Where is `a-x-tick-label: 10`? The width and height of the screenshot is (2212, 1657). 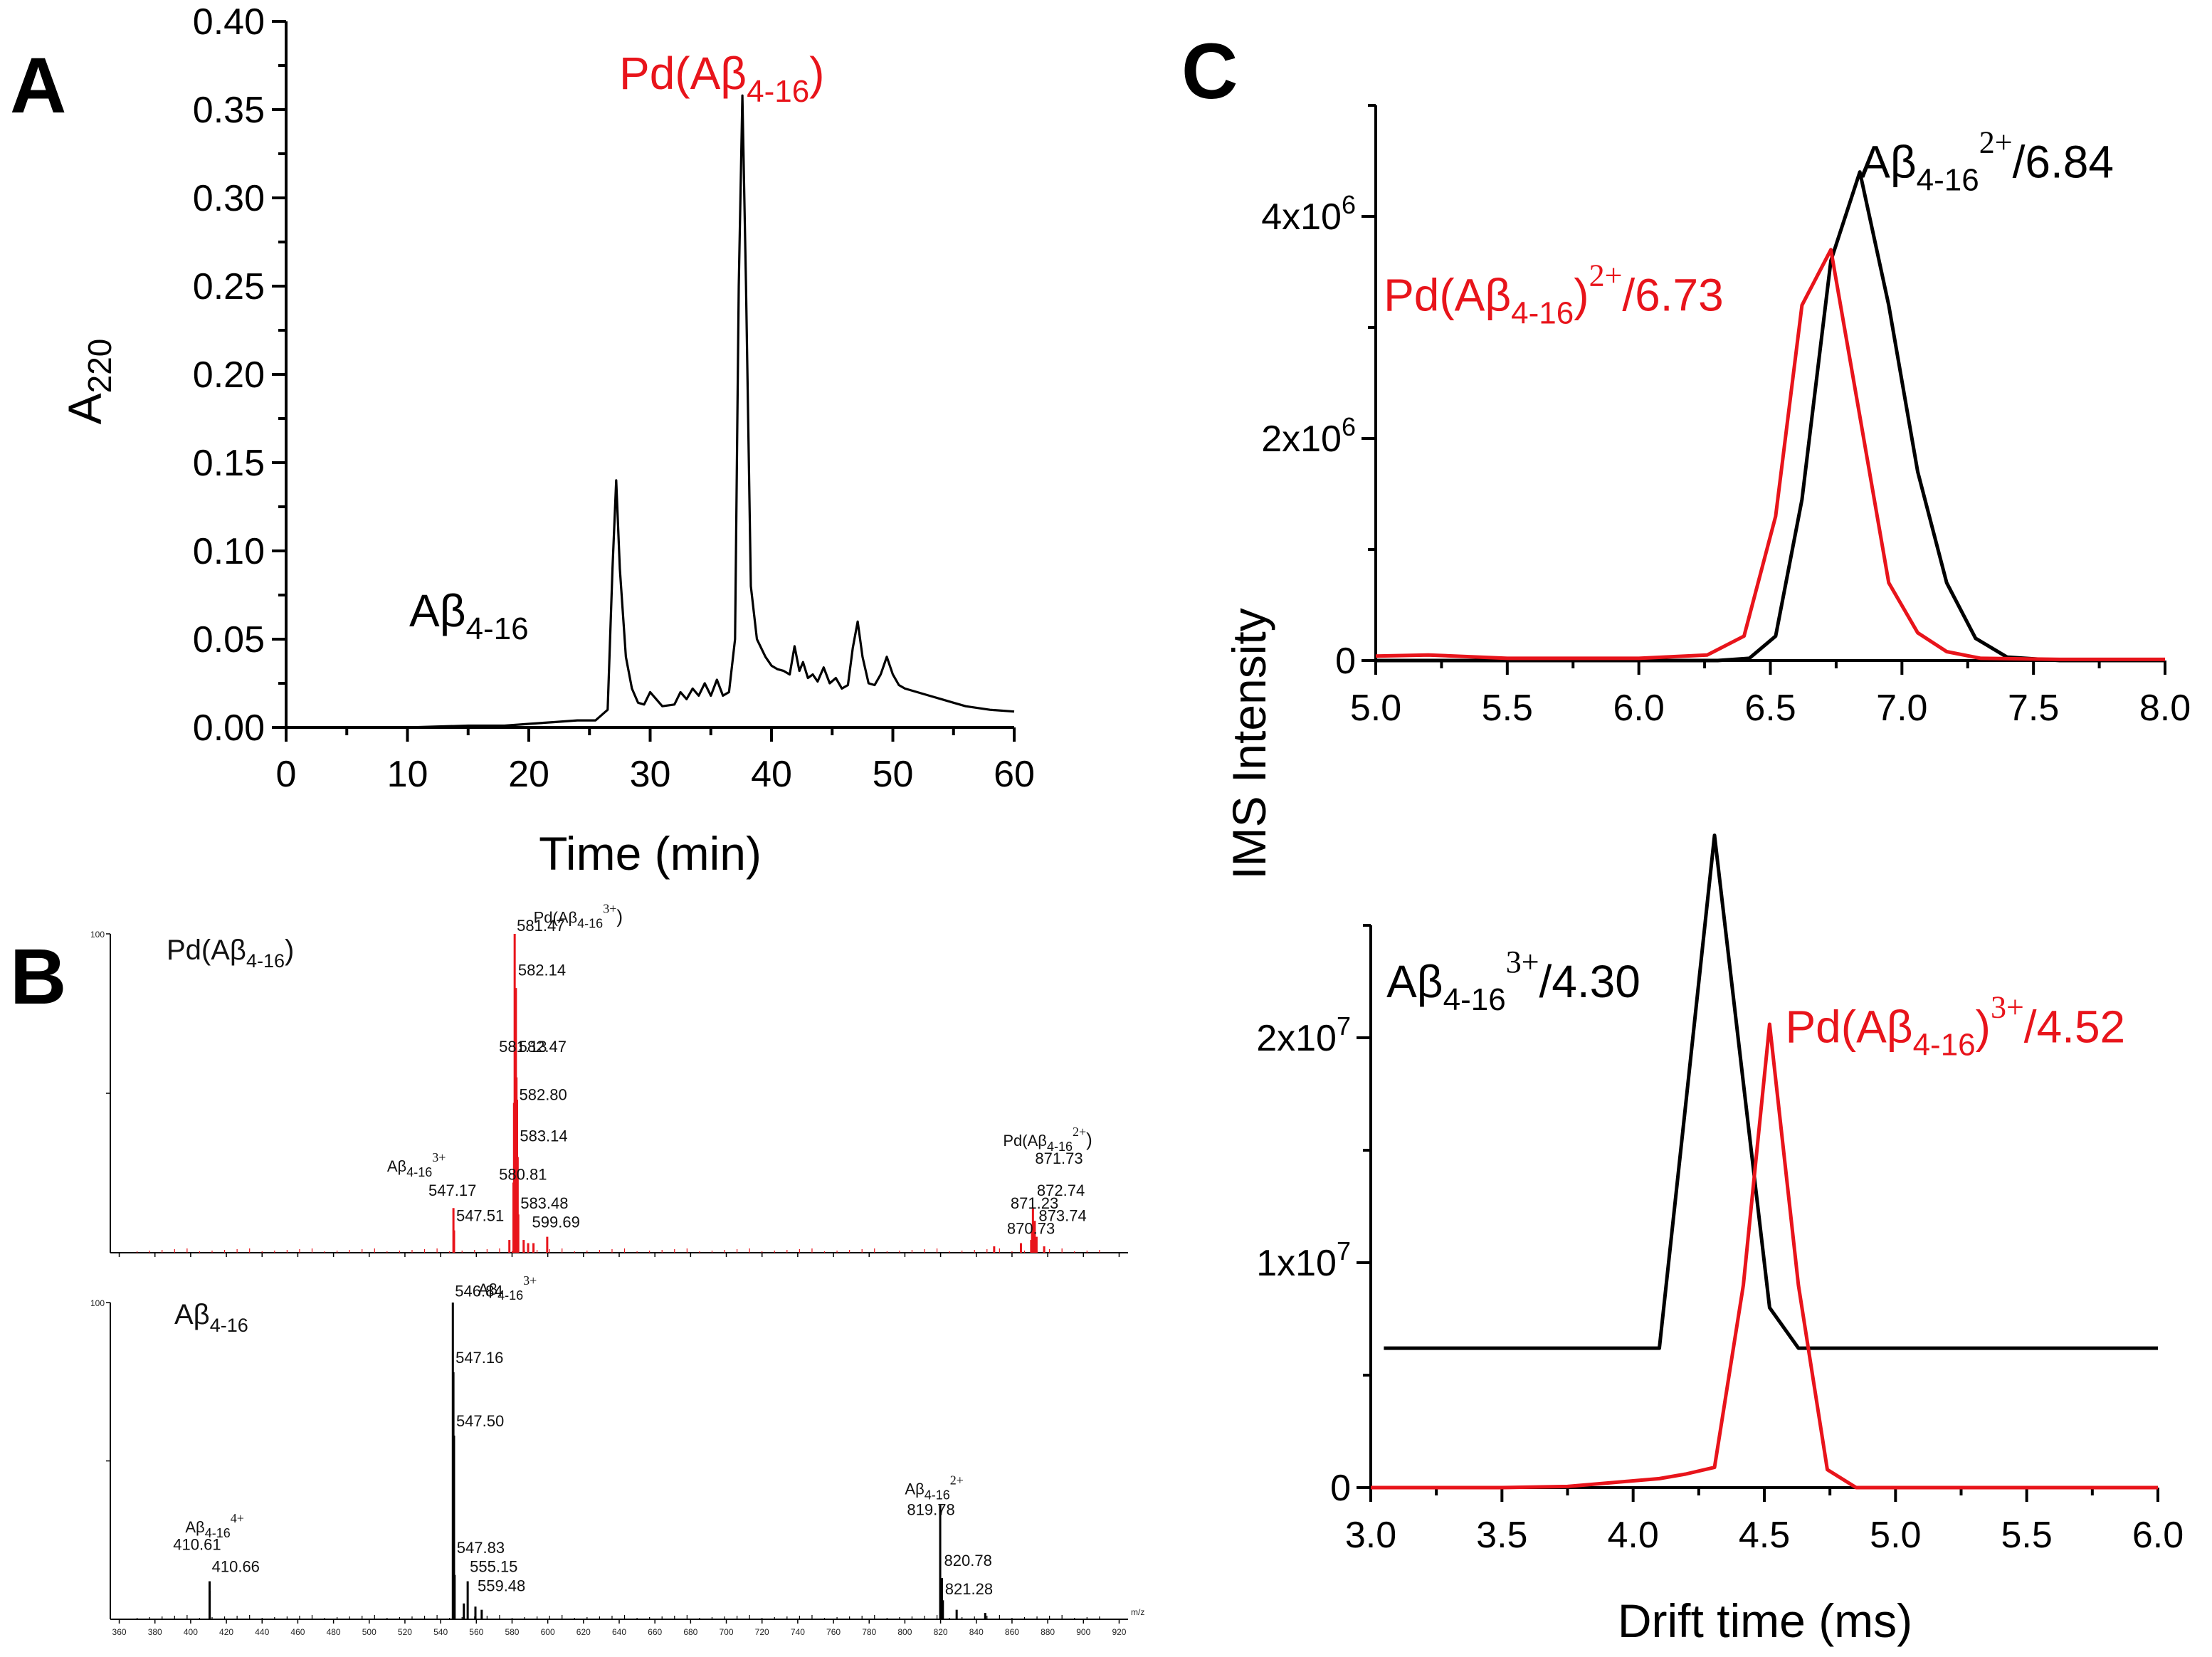
a-x-tick-label: 10 is located at coordinates (407, 775).